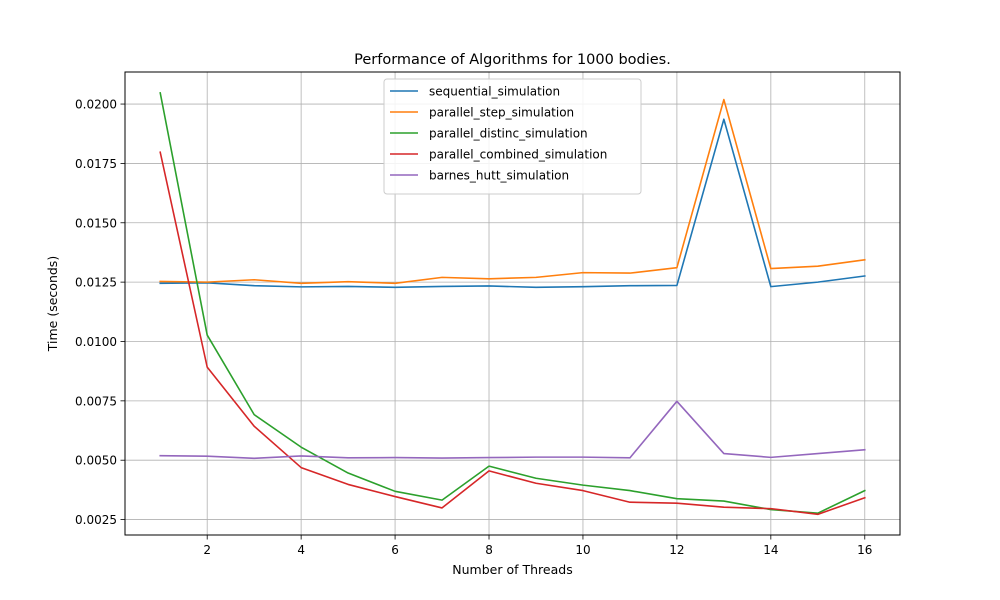 The width and height of the screenshot is (1000, 600). I want to click on legend-label: parallel_step_simulation, so click(501, 113).